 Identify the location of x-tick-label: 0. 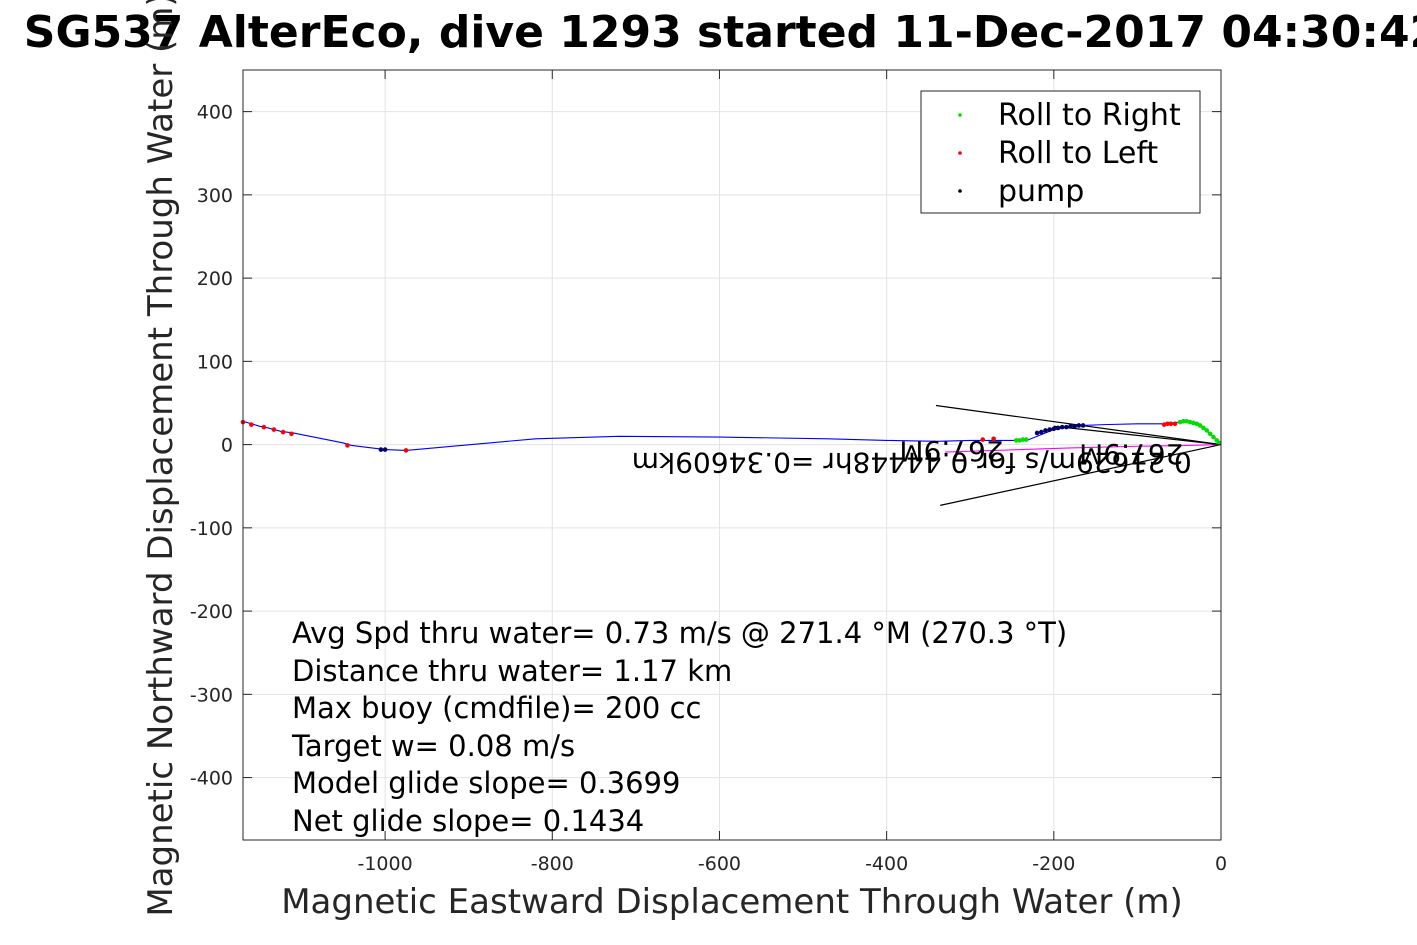
(1221, 864).